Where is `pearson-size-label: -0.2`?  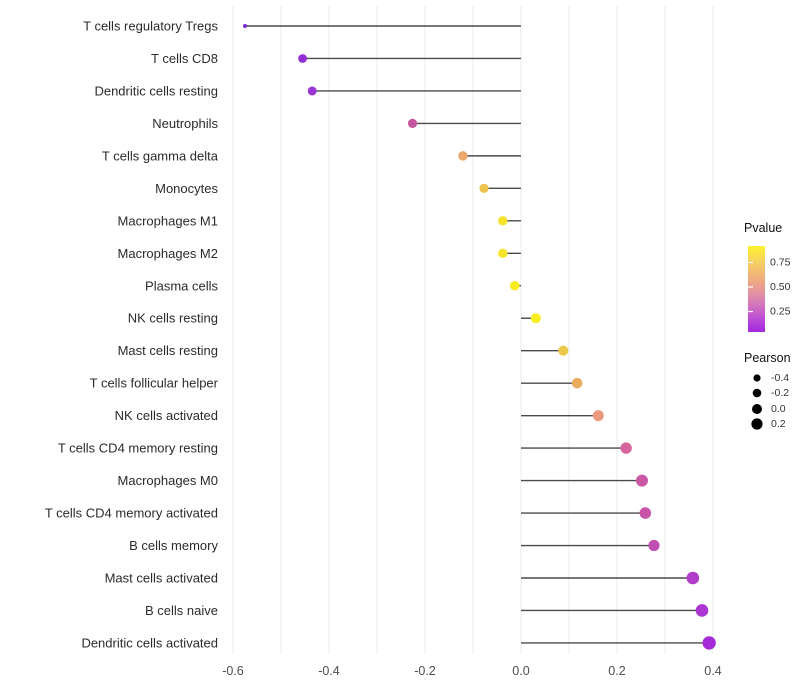 pearson-size-label: -0.2 is located at coordinates (780, 393).